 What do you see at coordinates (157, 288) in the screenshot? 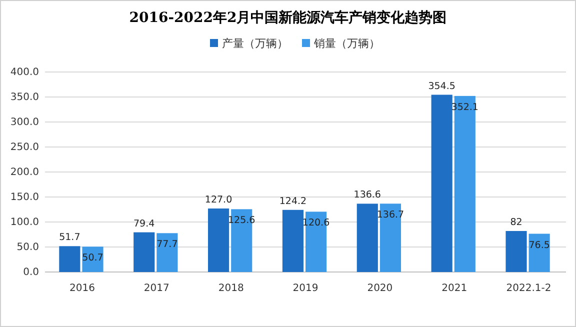
I see `x-tick-label: 2017` at bounding box center [157, 288].